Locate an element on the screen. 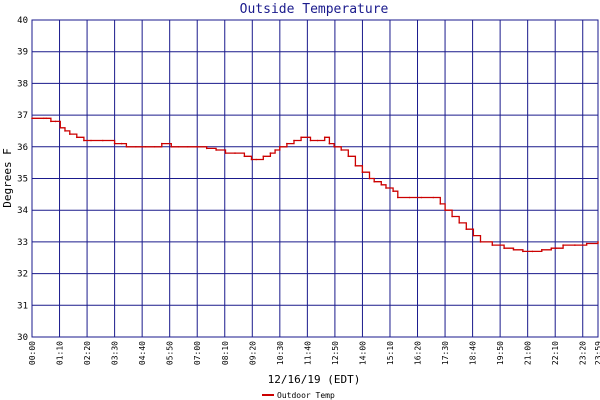 The image size is (600, 400). x-tick-label: 21:00 is located at coordinates (528, 353).